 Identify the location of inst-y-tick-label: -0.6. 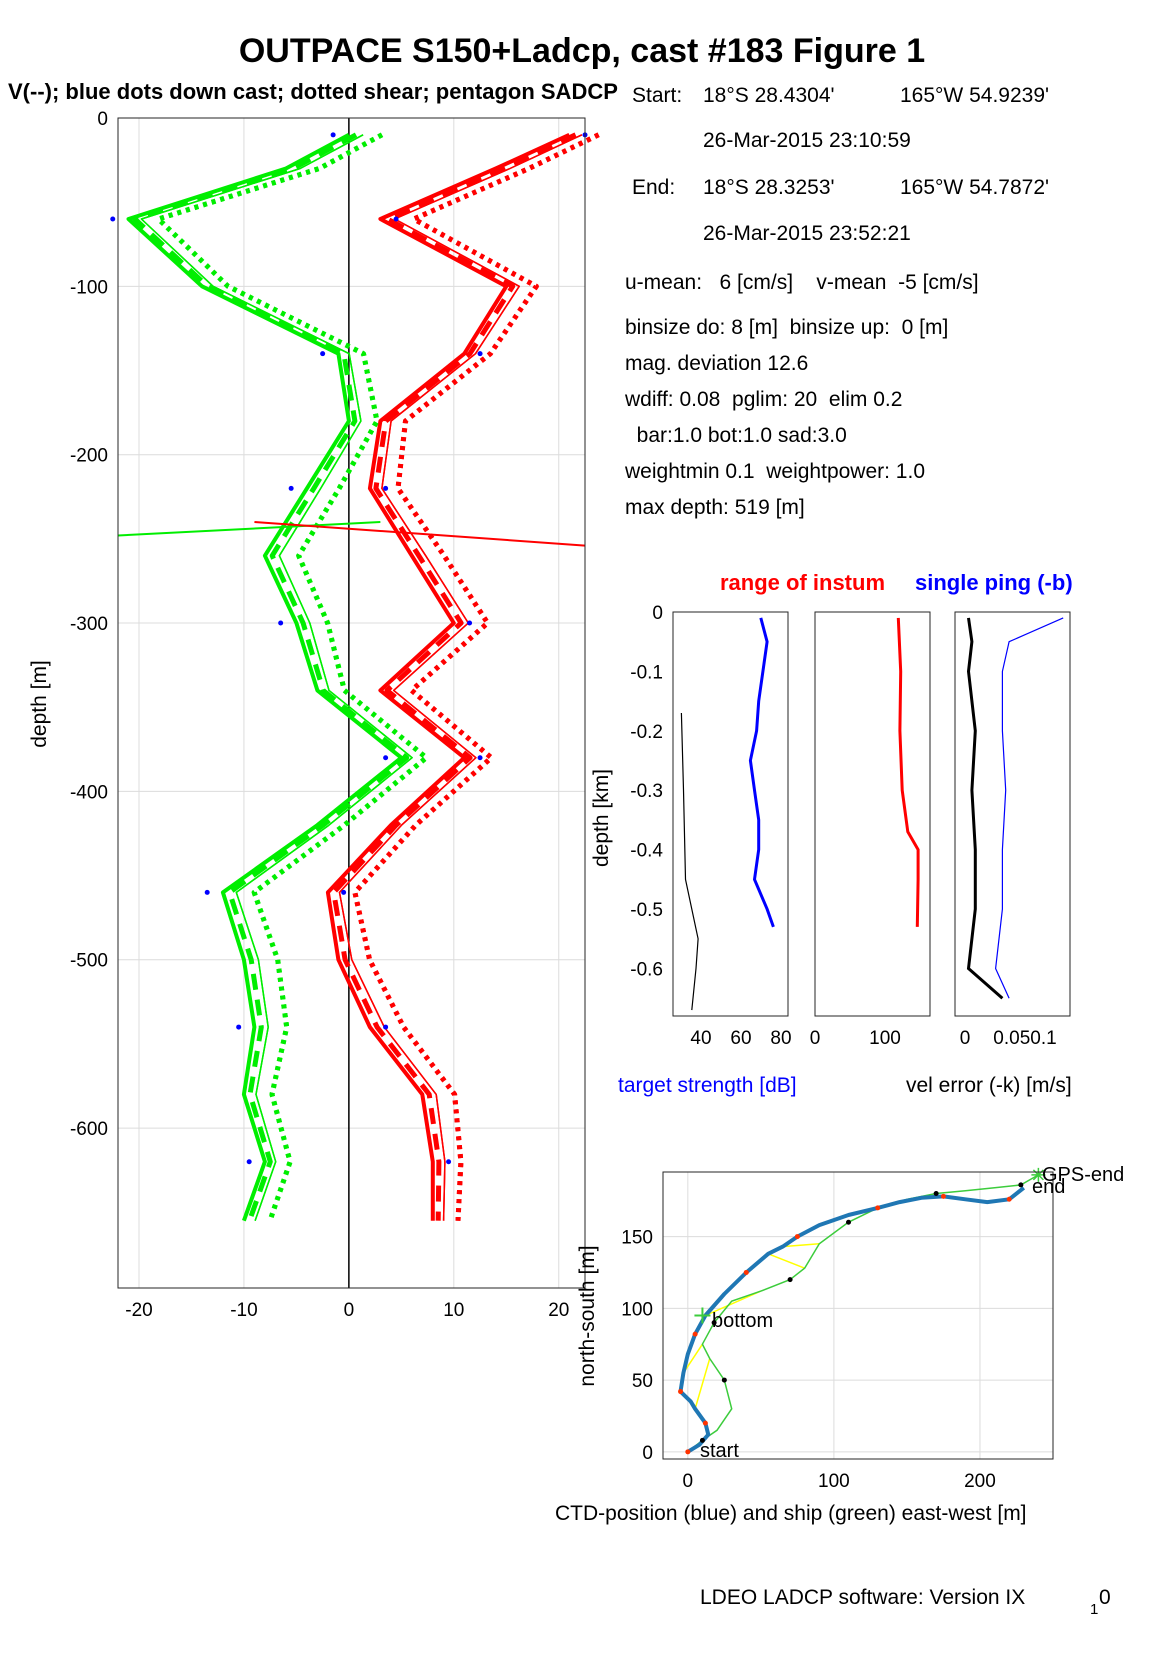
(646, 969).